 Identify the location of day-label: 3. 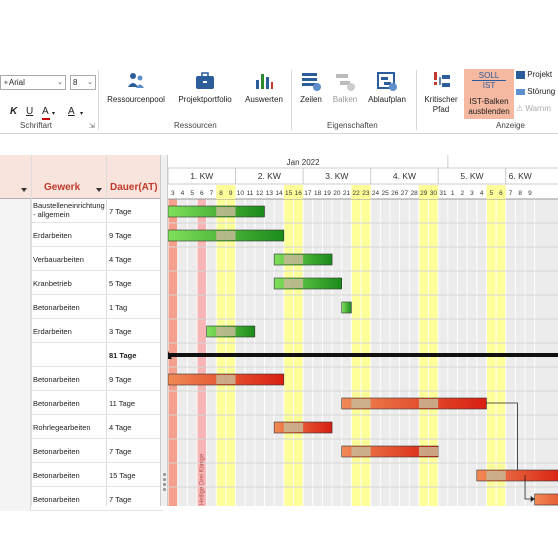
(472, 193).